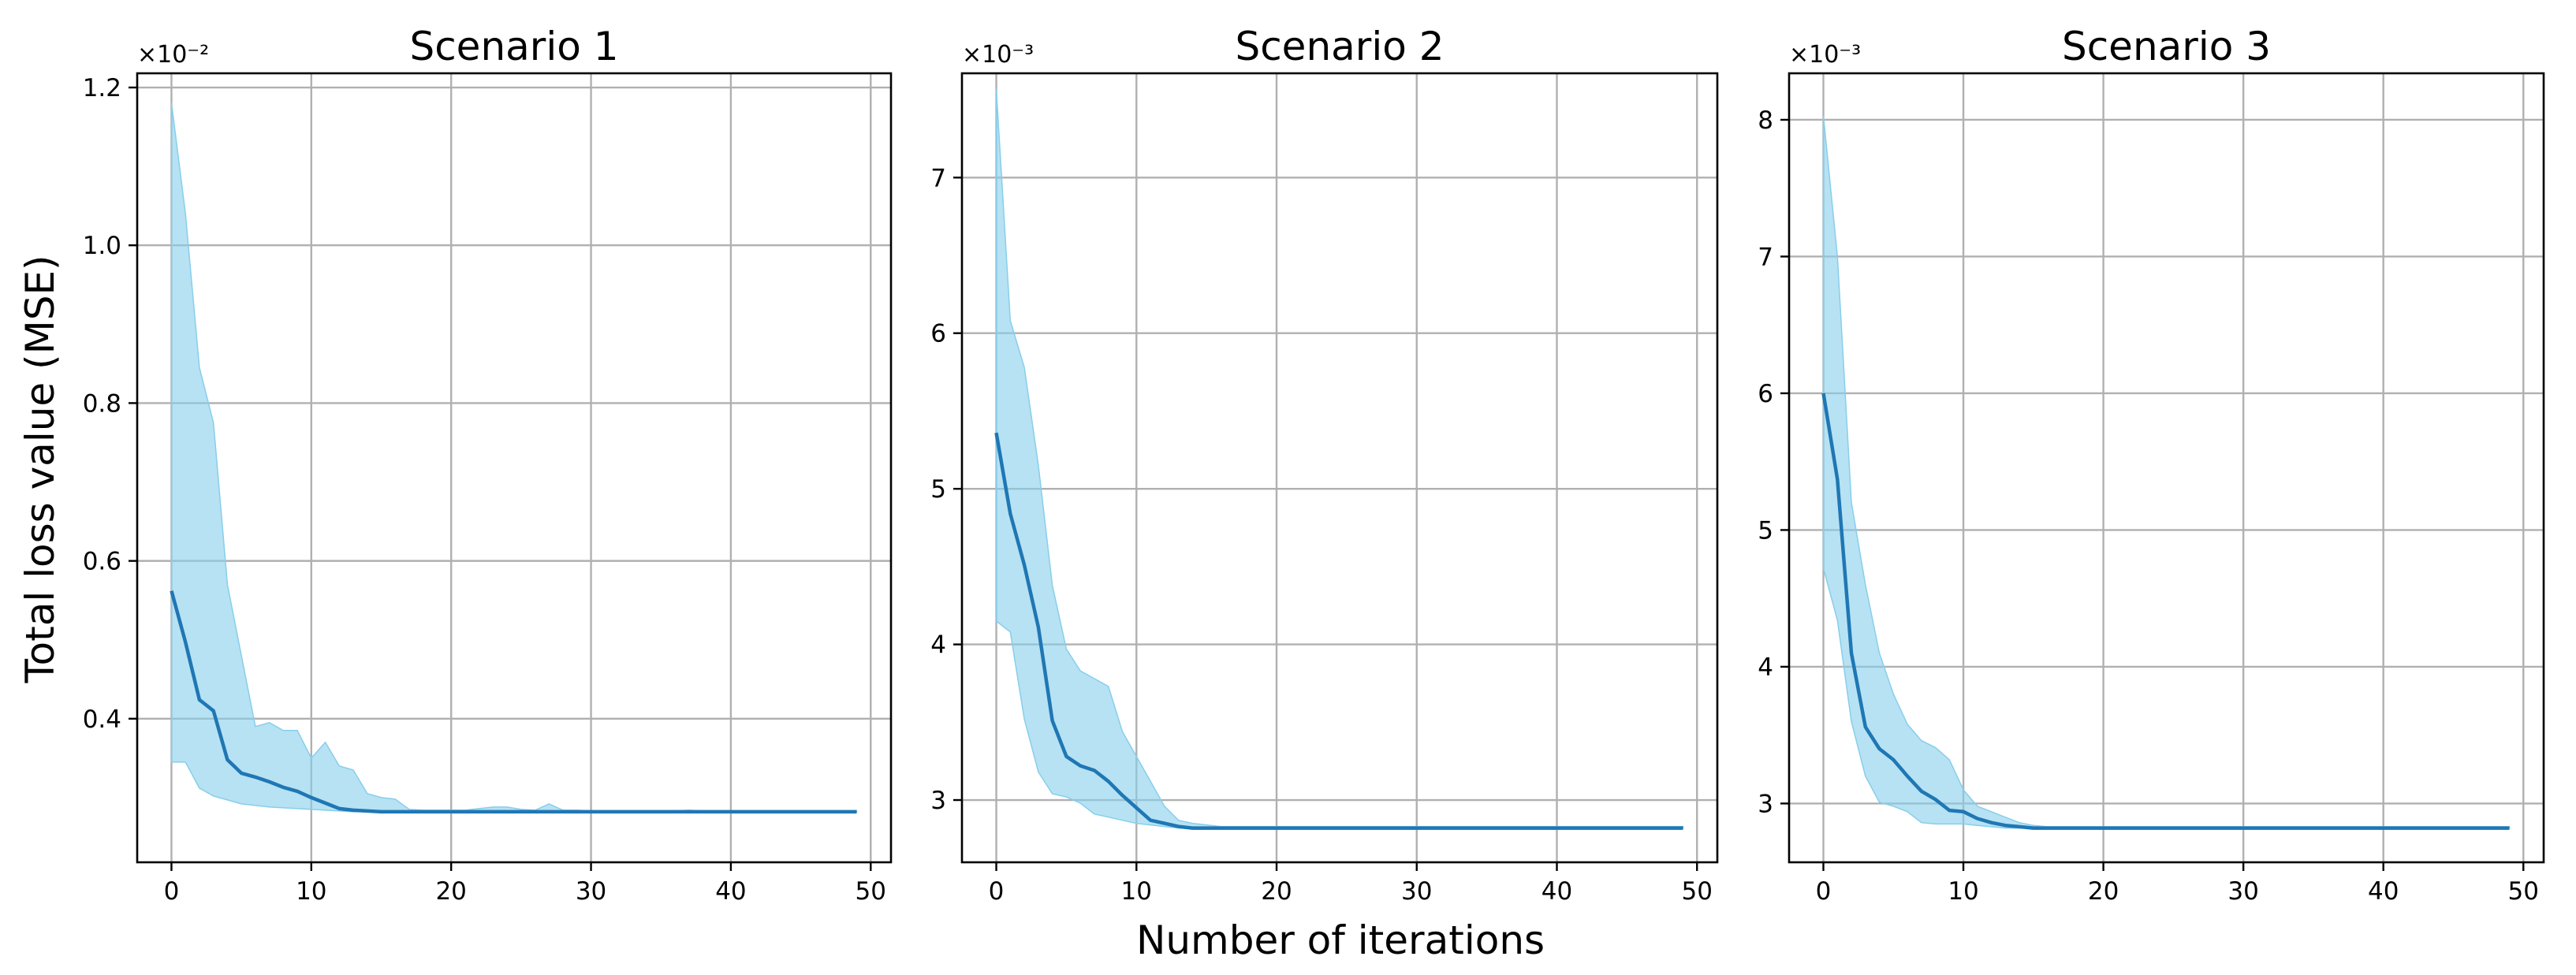 This screenshot has height=975, width=2576. I want to click on y-axis-label: Total loss value (MSE), so click(40, 469).